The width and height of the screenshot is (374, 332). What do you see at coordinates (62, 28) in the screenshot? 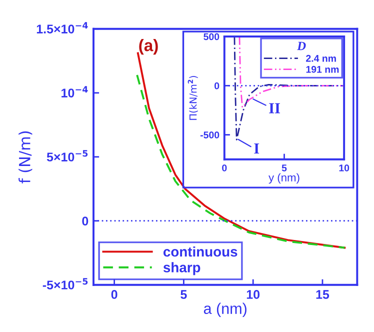
I see `y-tick-label: 1.5×10$^{−4}$` at bounding box center [62, 28].